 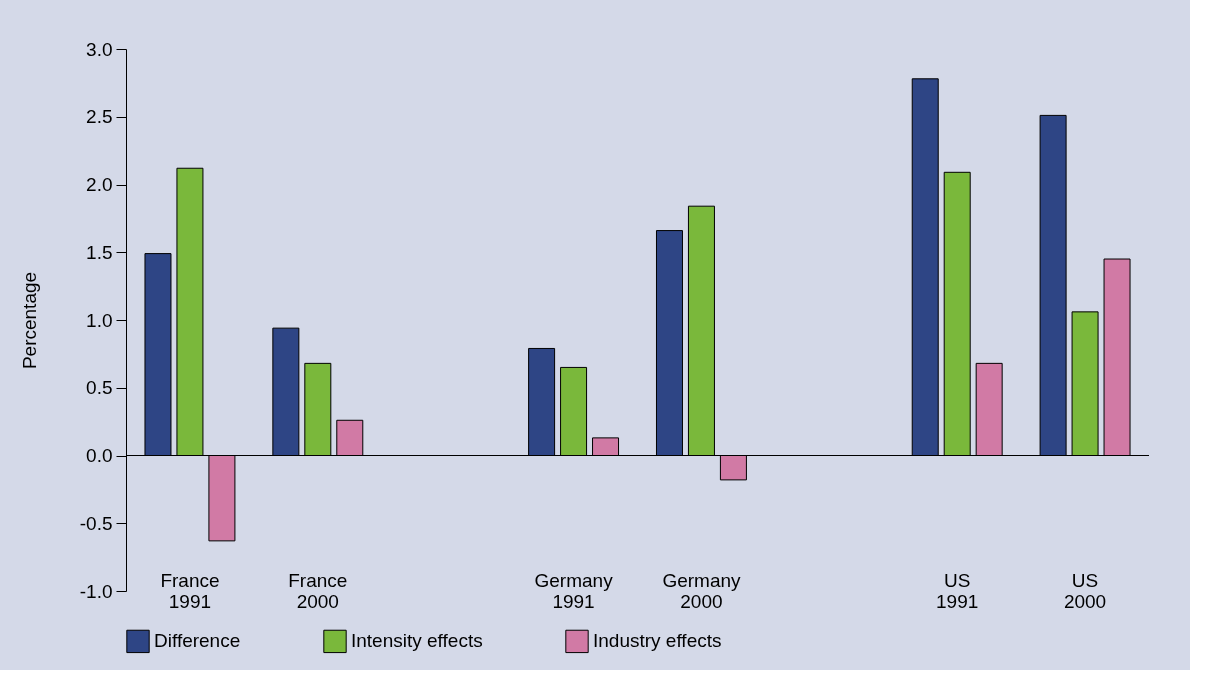 What do you see at coordinates (197, 641) in the screenshot?
I see `legend-label: Difference` at bounding box center [197, 641].